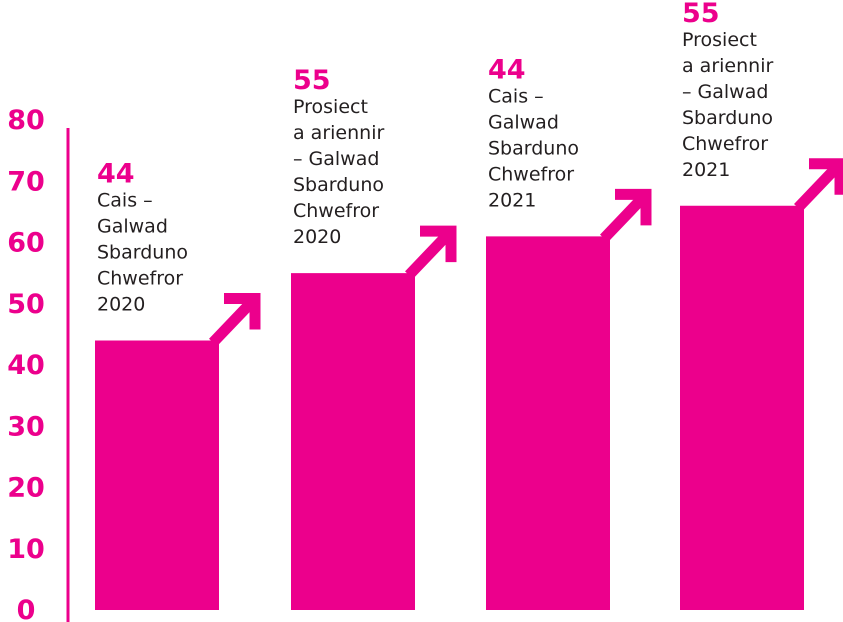 The image size is (843, 622). Describe the element at coordinates (26, 120) in the screenshot. I see `y-tick-label: 80` at that location.